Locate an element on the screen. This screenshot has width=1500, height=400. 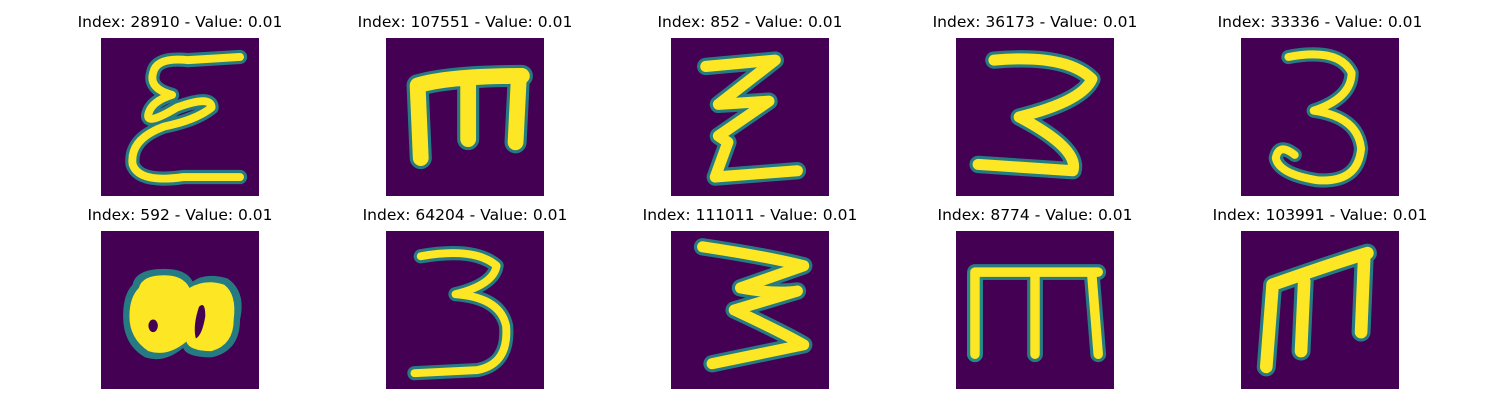
round-3-icon is located at coordinates (1320, 117).